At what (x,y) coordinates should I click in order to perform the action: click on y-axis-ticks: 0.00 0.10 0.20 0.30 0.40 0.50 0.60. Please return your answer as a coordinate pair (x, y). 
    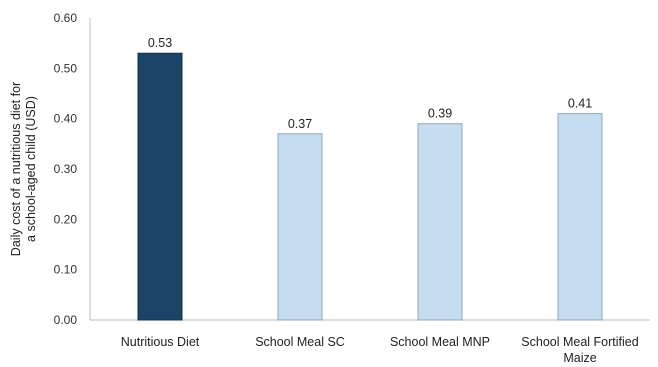
    Looking at the image, I should click on (66, 169).